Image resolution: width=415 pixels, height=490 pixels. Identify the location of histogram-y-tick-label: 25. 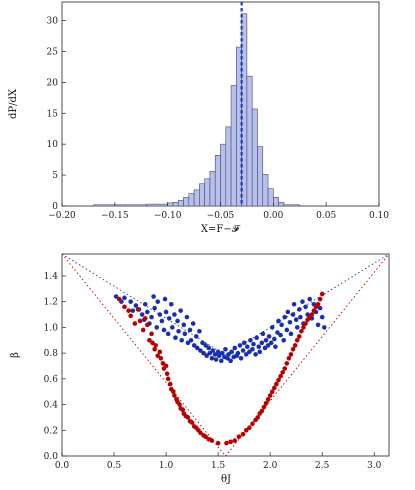
(53, 52).